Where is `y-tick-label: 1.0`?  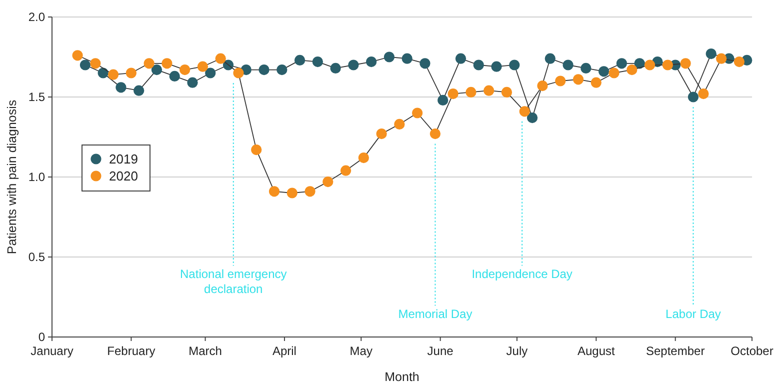 y-tick-label: 1.0 is located at coordinates (37, 177).